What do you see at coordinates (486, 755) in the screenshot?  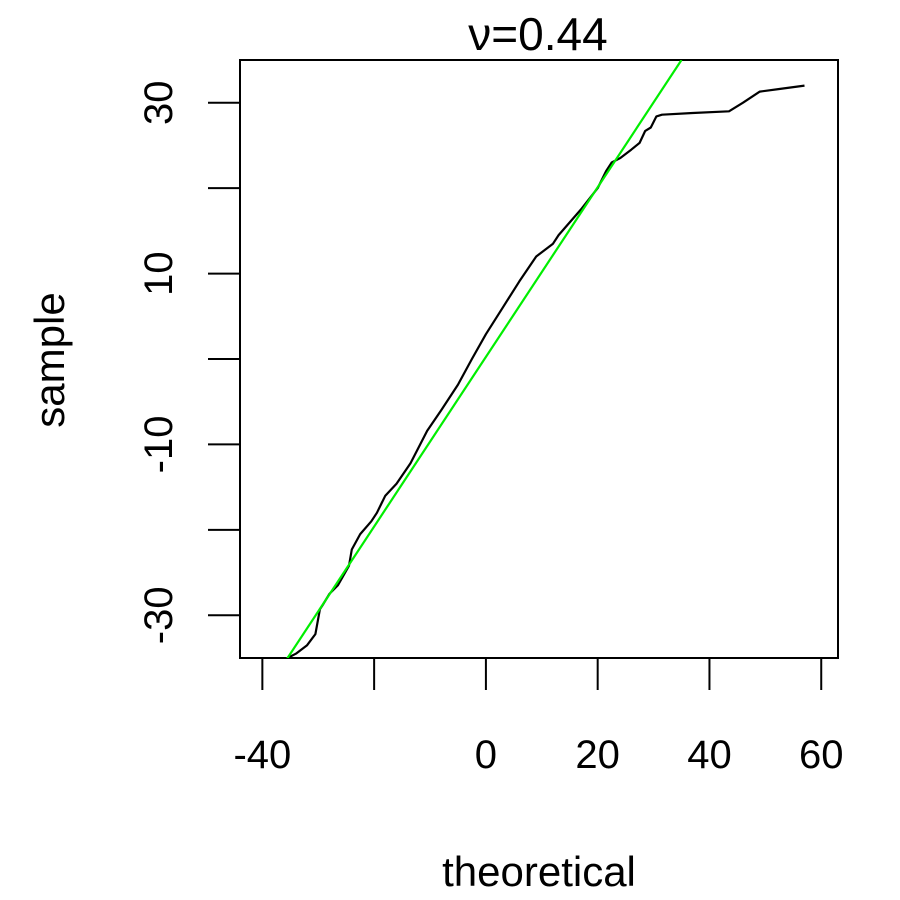 I see `x-tick-label: 0` at bounding box center [486, 755].